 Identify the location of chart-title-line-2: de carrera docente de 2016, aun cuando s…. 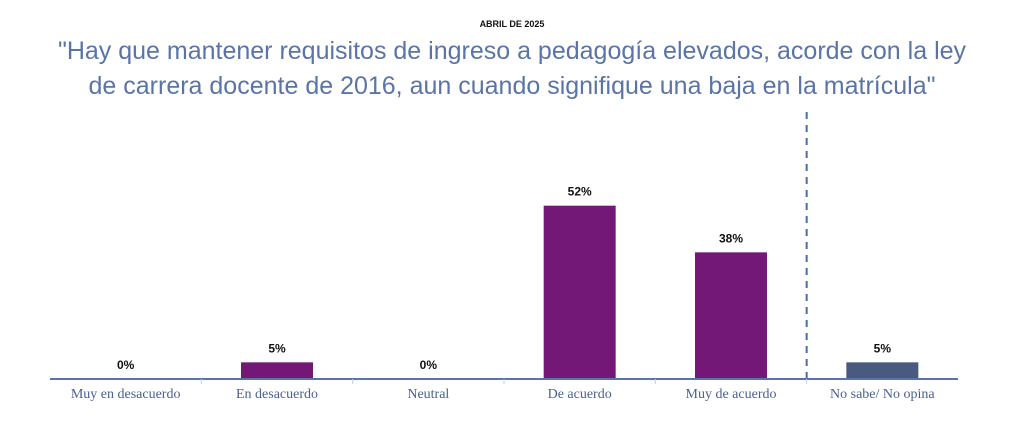
(512, 86).